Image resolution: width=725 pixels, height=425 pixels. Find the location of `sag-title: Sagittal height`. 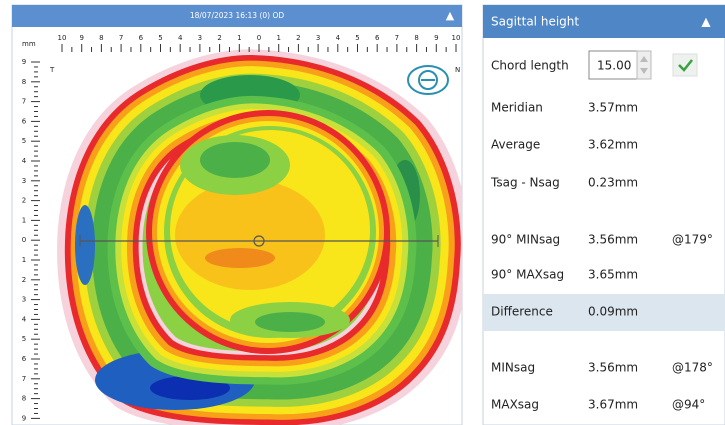

sag-title: Sagittal height is located at coordinates (535, 22).